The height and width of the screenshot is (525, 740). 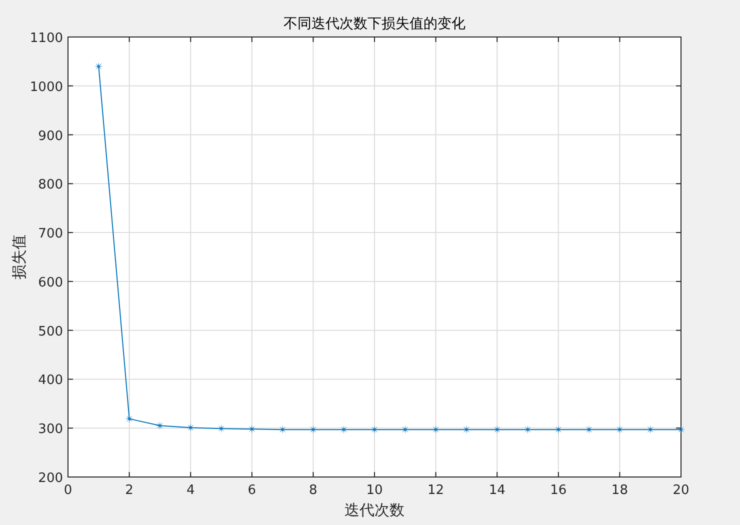 What do you see at coordinates (190, 490) in the screenshot?
I see `x-tick-label: 4` at bounding box center [190, 490].